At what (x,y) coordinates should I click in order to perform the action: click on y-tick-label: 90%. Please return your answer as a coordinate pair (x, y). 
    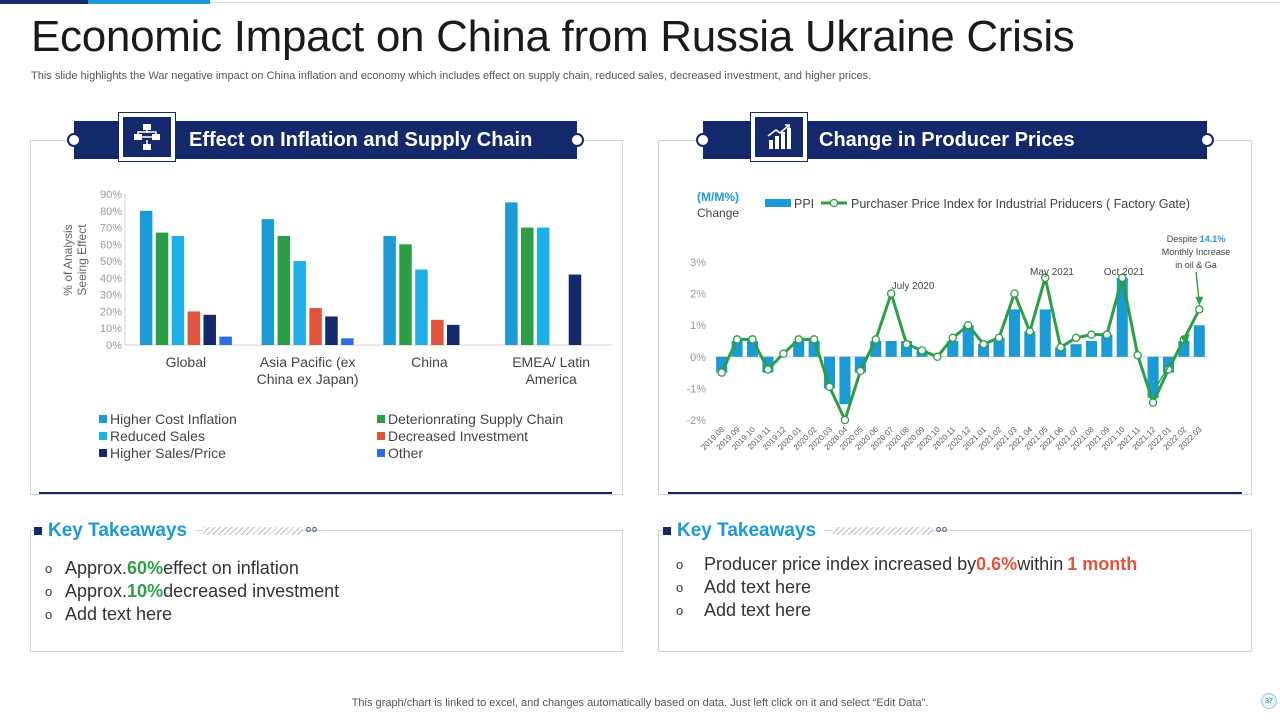
    Looking at the image, I should click on (111, 195).